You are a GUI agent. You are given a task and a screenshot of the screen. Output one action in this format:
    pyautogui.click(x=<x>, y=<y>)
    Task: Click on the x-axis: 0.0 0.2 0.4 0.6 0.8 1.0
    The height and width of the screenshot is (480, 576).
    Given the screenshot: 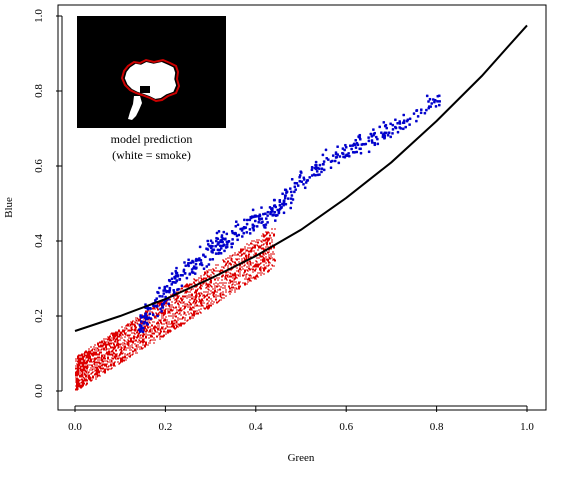 What is the action you would take?
    pyautogui.click(x=301, y=419)
    